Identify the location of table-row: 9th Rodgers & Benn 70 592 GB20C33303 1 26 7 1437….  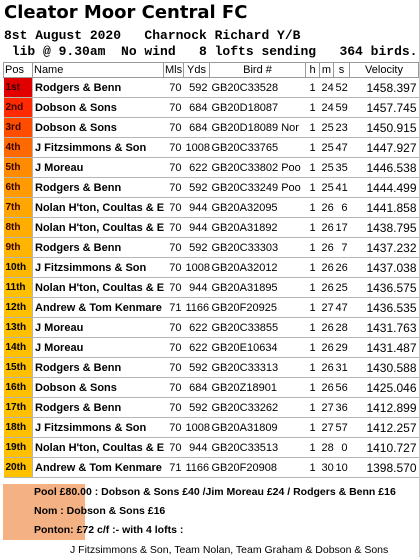
(211, 247).